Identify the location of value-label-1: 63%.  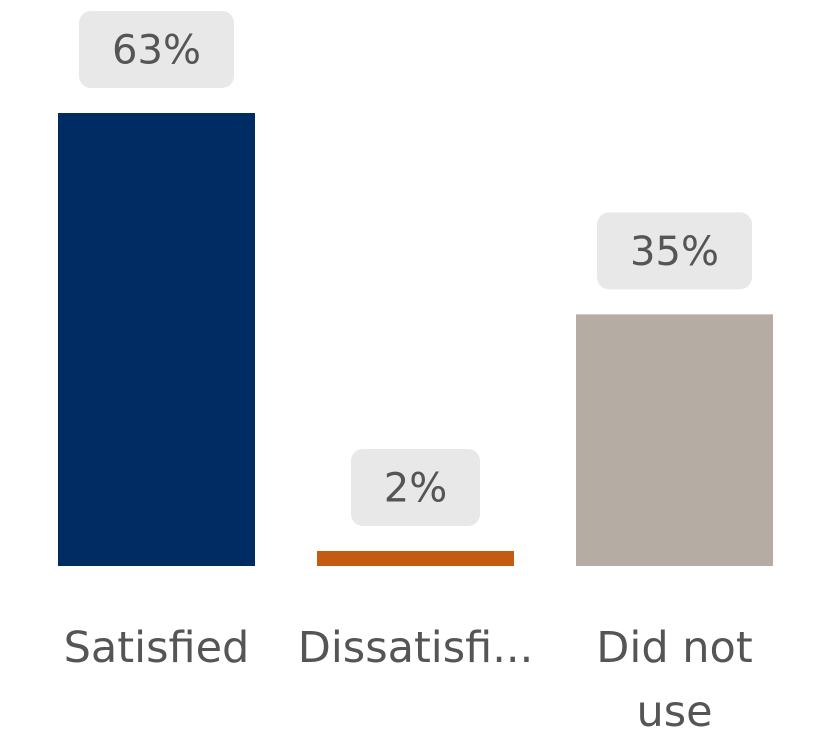
(156, 49).